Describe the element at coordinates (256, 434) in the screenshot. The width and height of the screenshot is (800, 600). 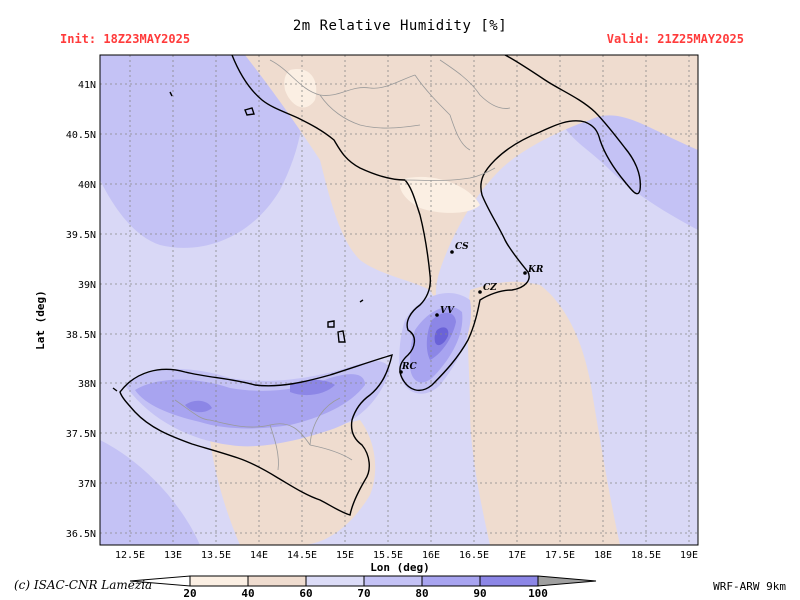
I see `coast-sicily` at that location.